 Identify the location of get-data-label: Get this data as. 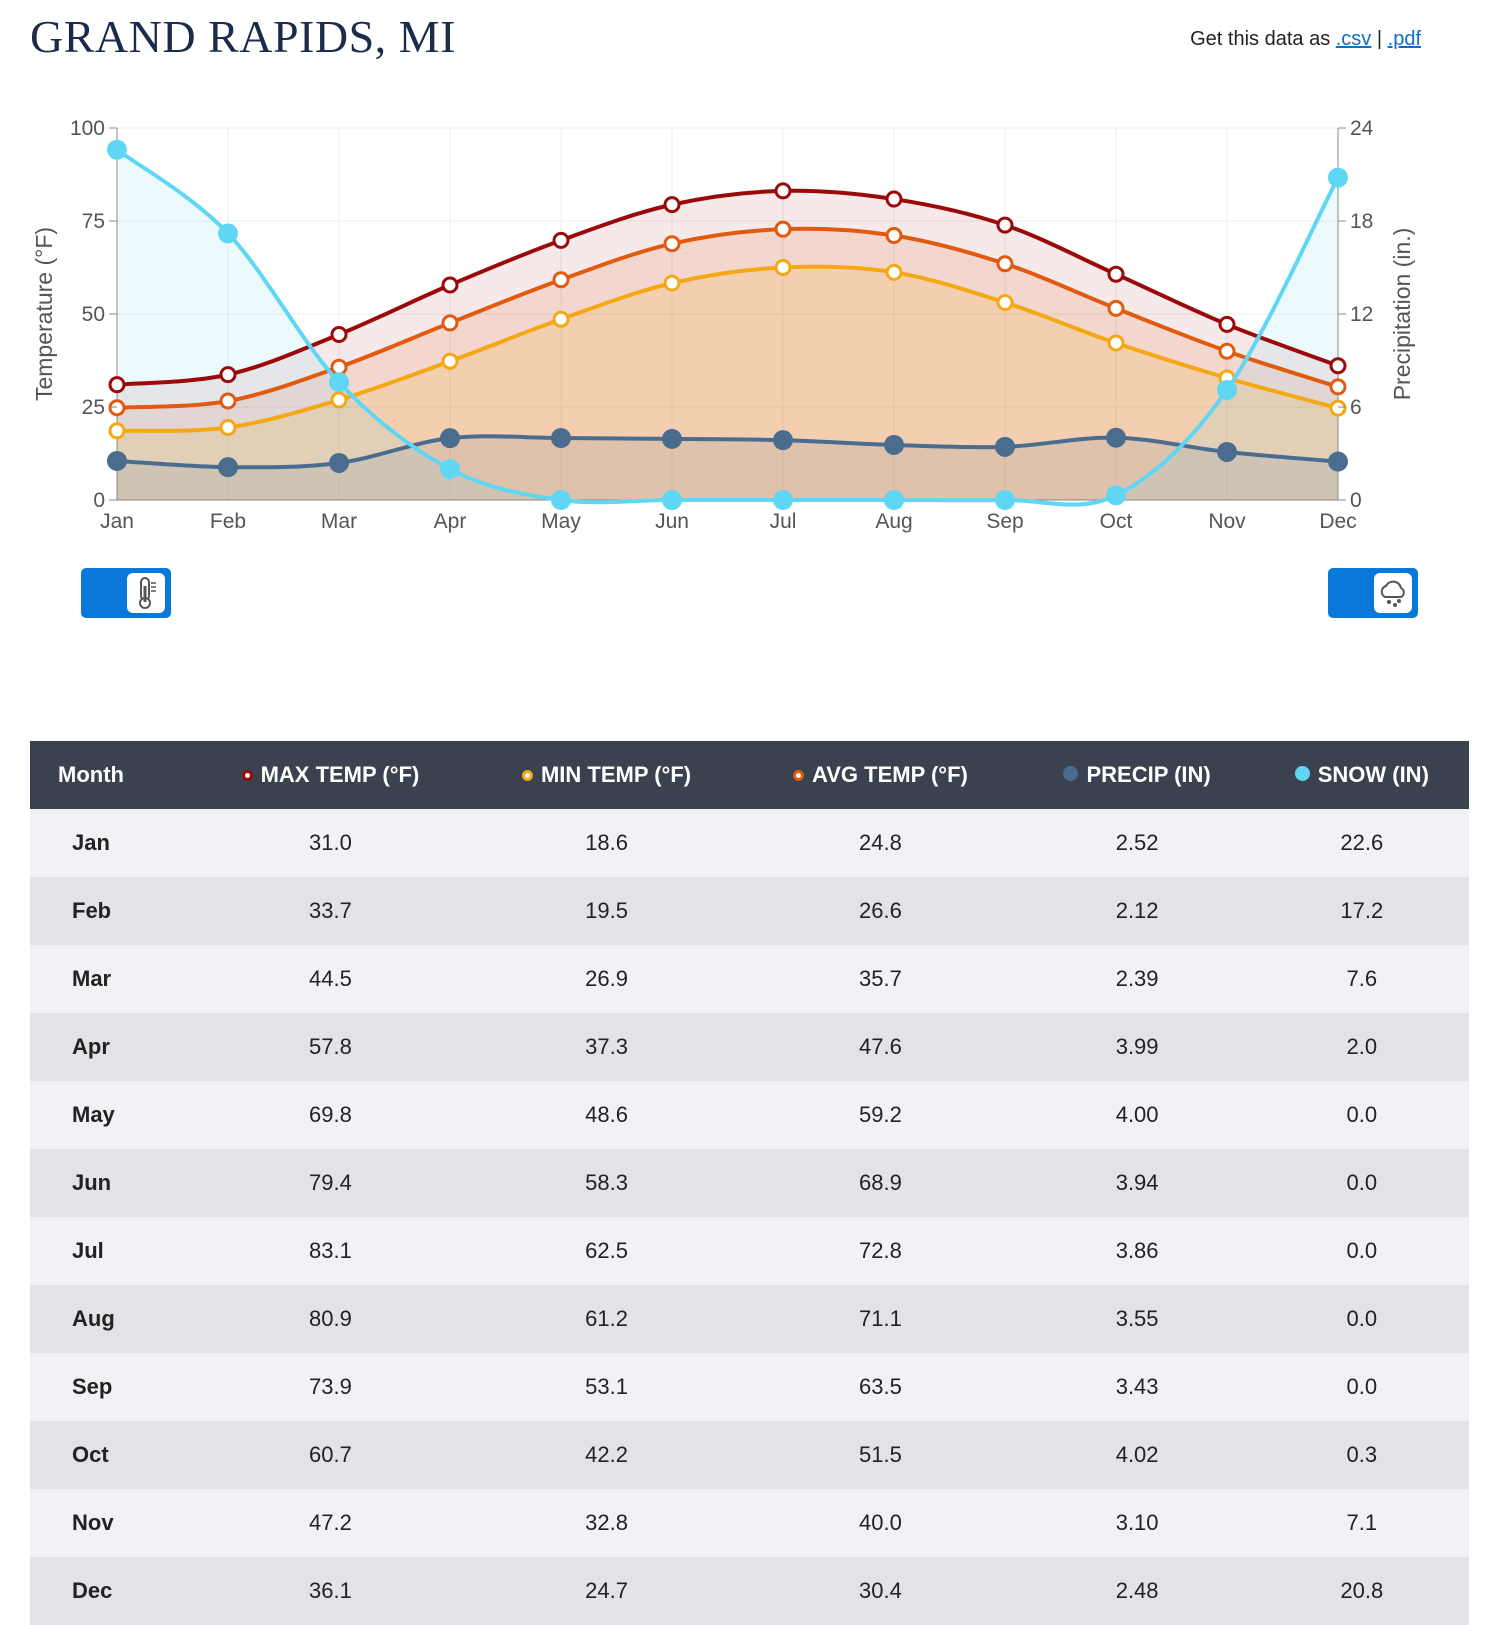
(1260, 39).